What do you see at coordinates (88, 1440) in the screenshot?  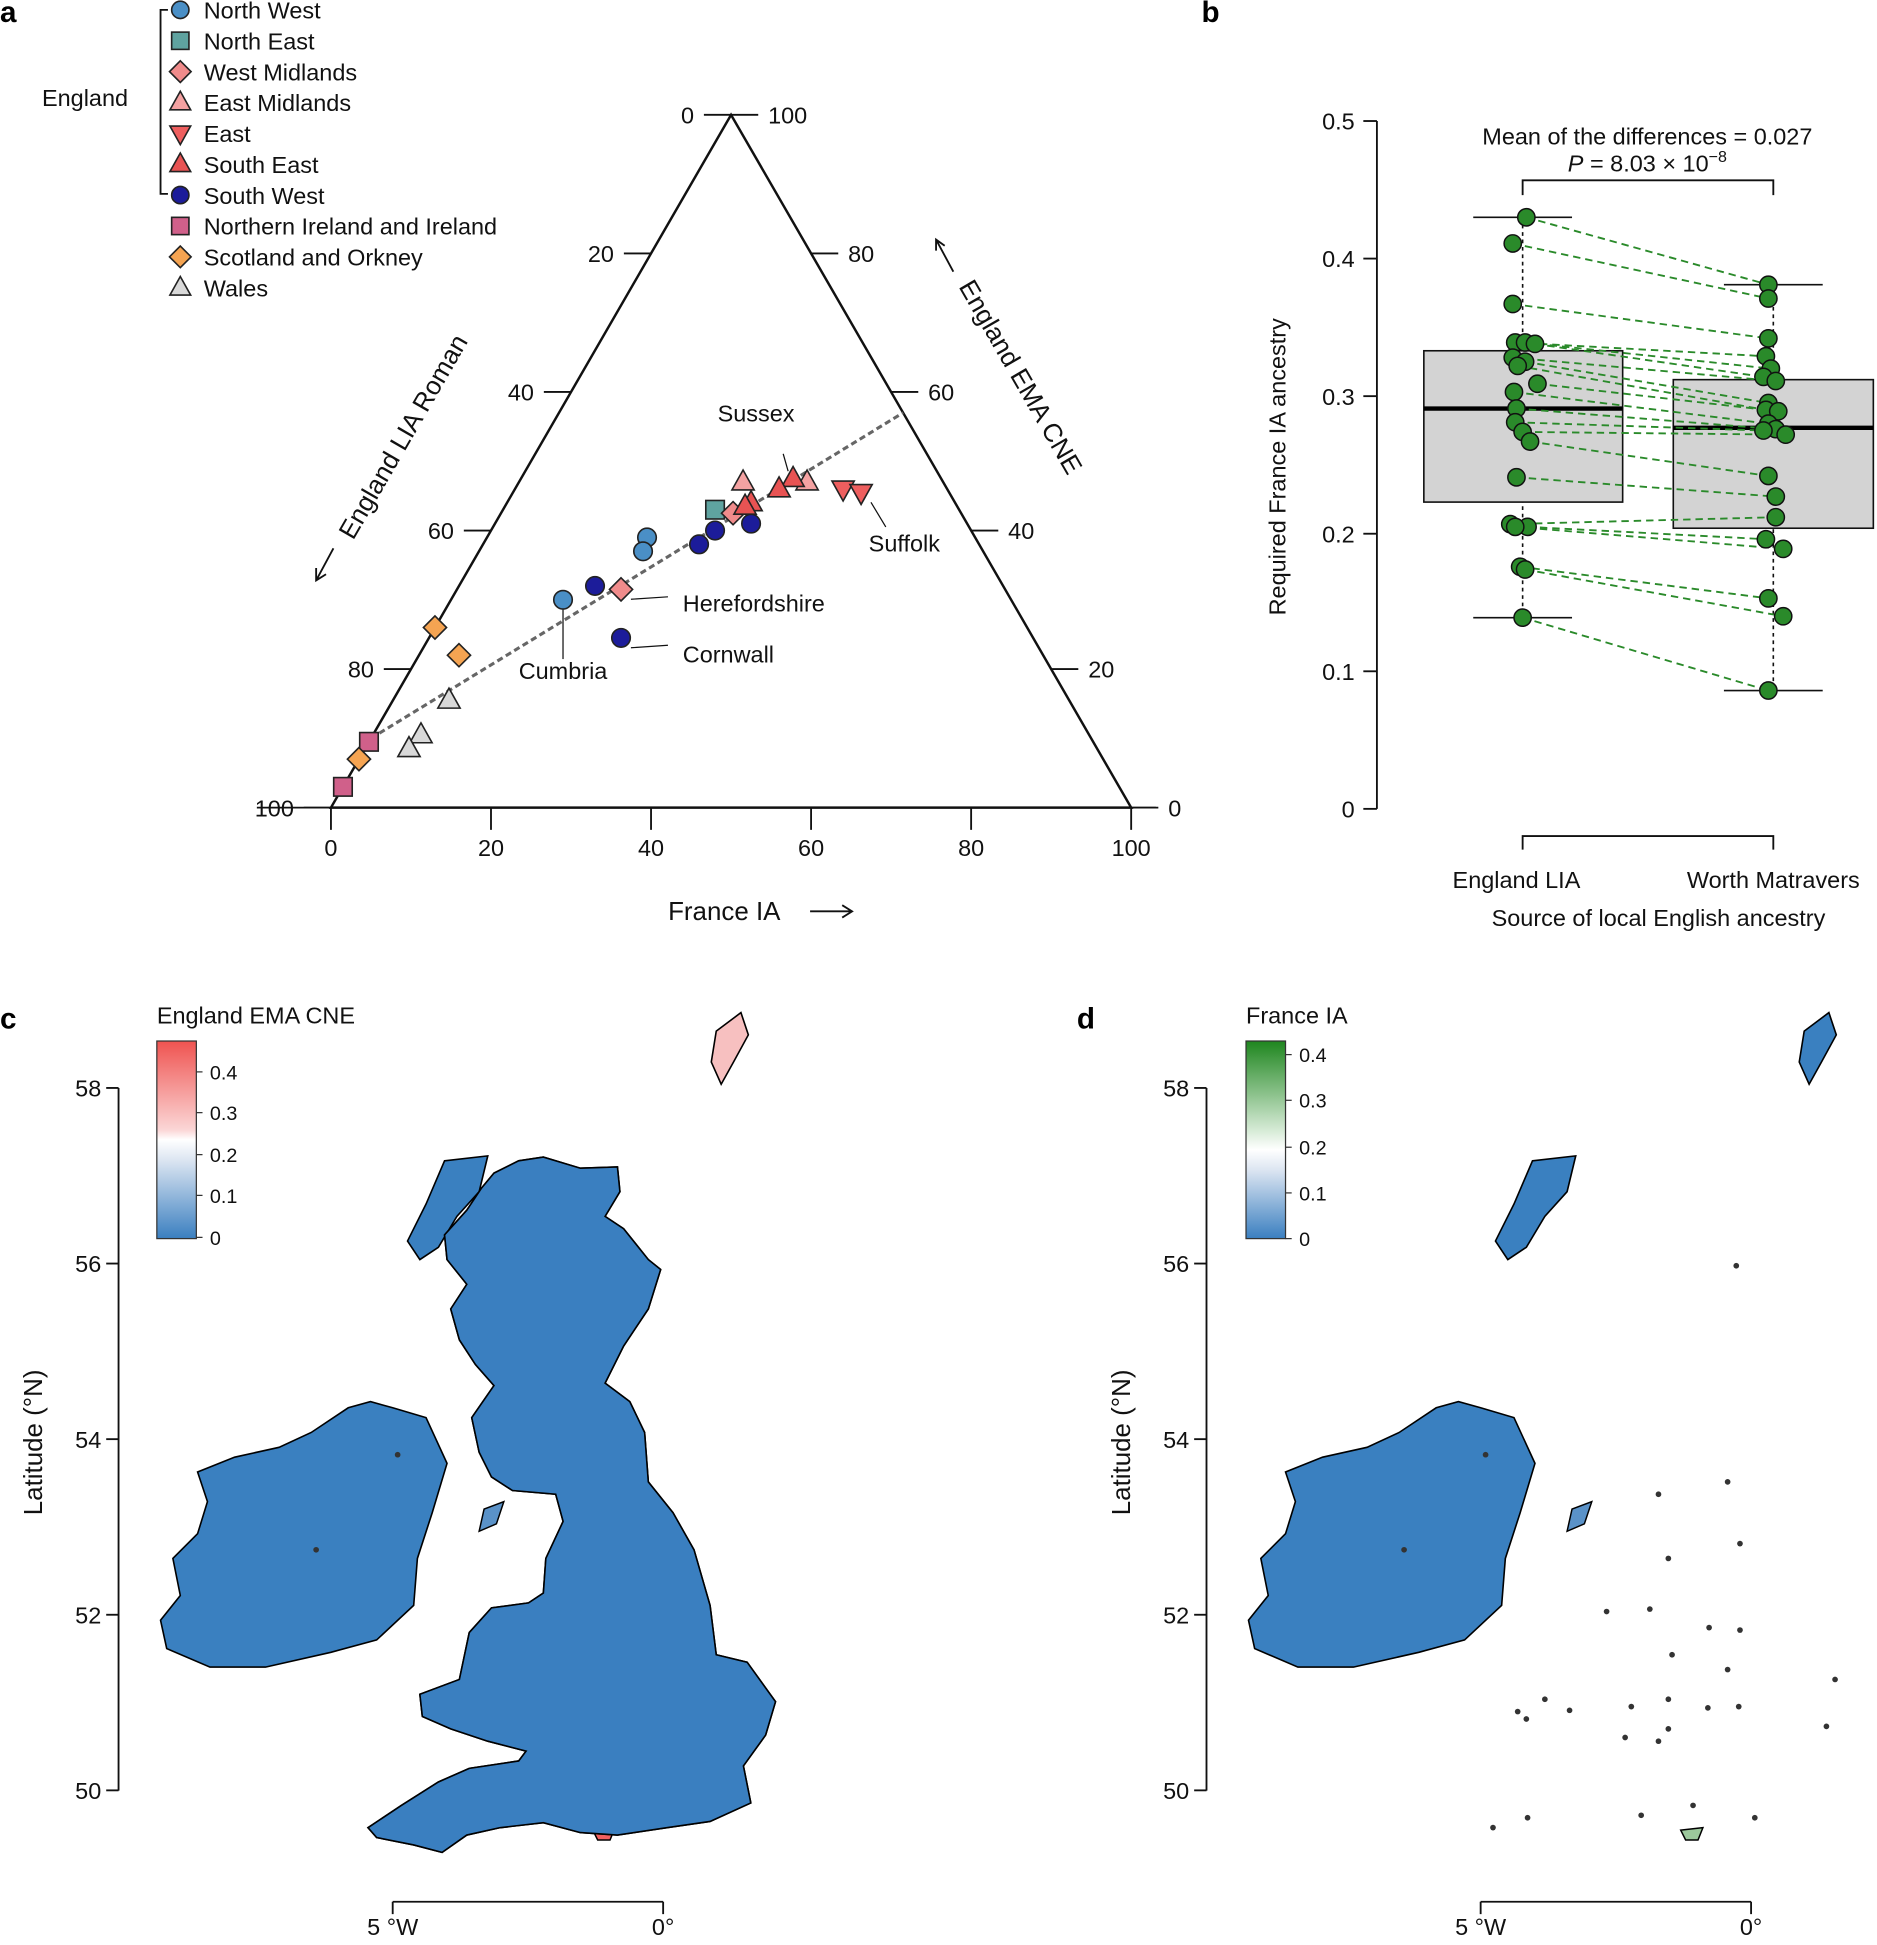 I see `latitude-tick-label: 54` at bounding box center [88, 1440].